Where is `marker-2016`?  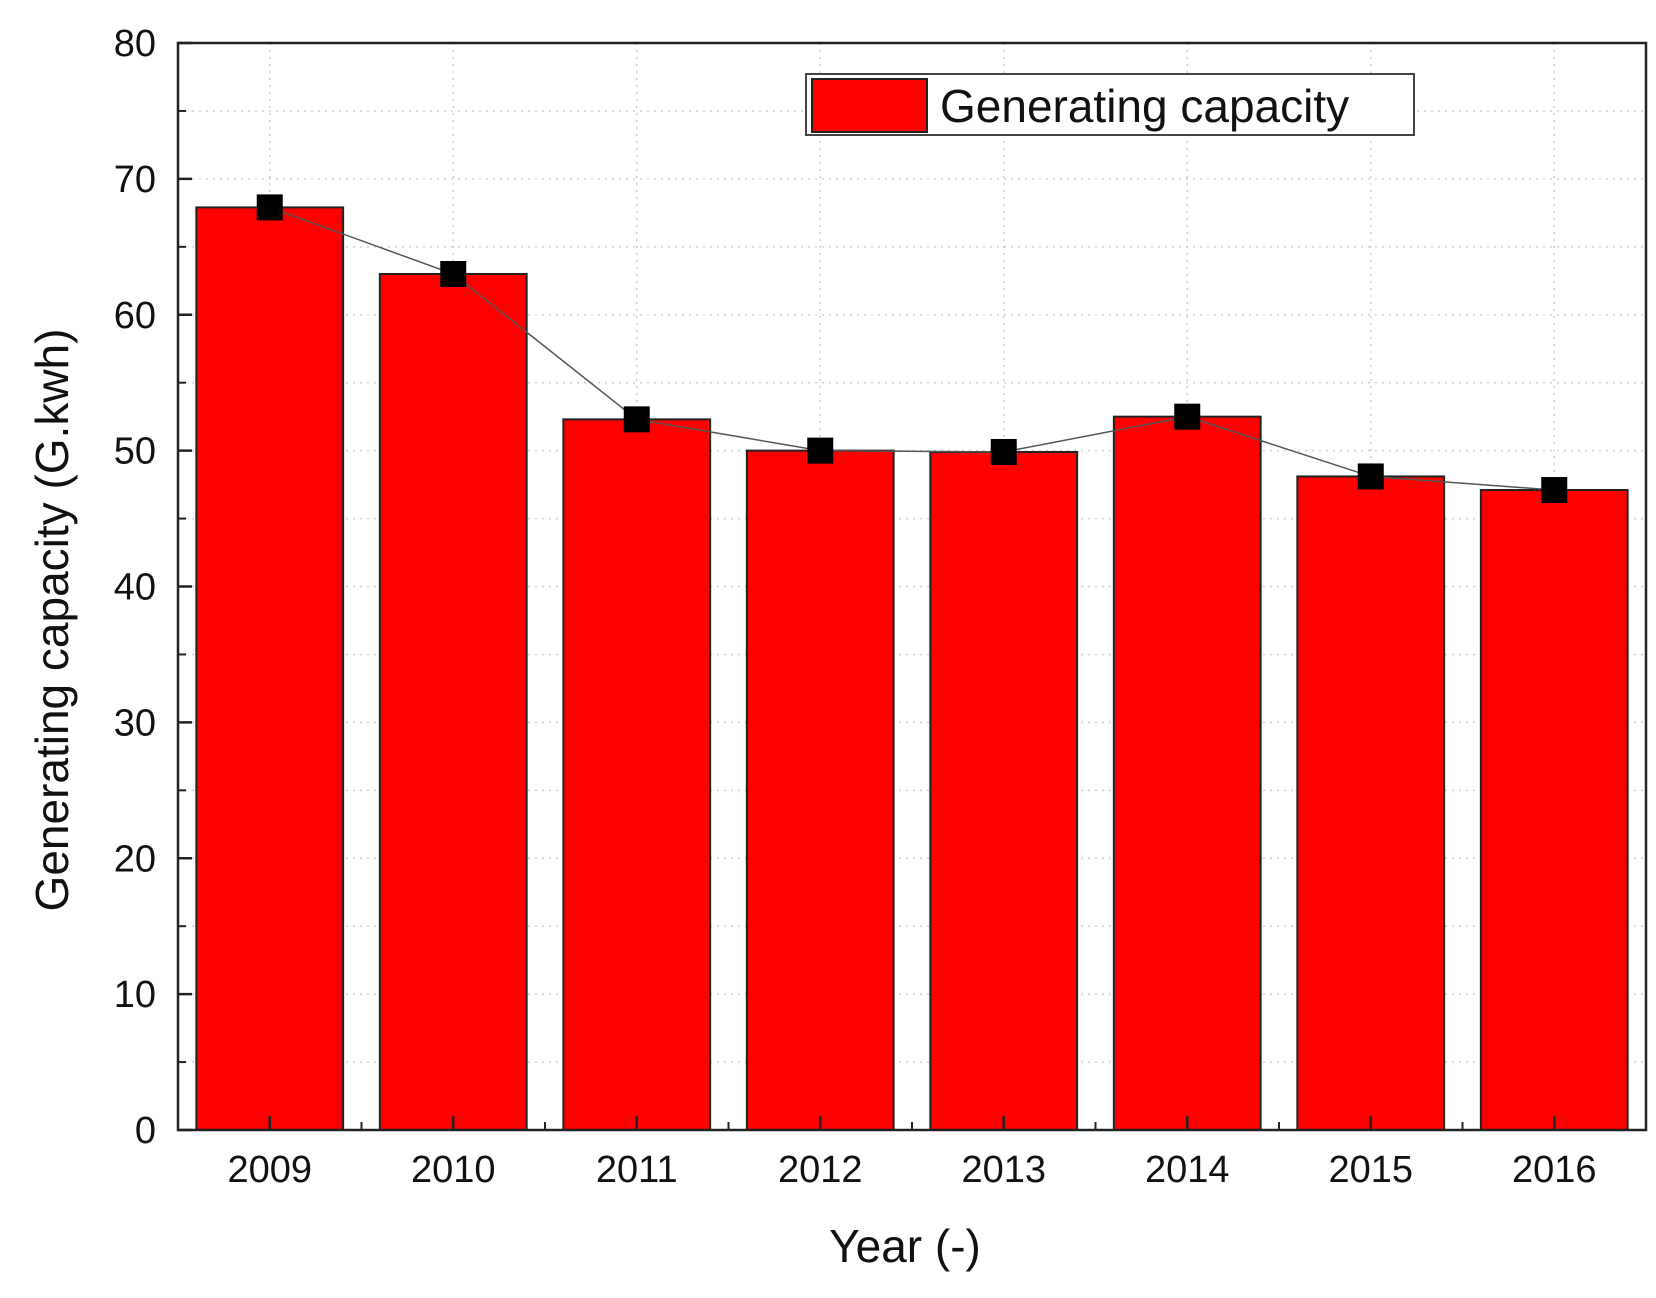
marker-2016 is located at coordinates (1554, 490).